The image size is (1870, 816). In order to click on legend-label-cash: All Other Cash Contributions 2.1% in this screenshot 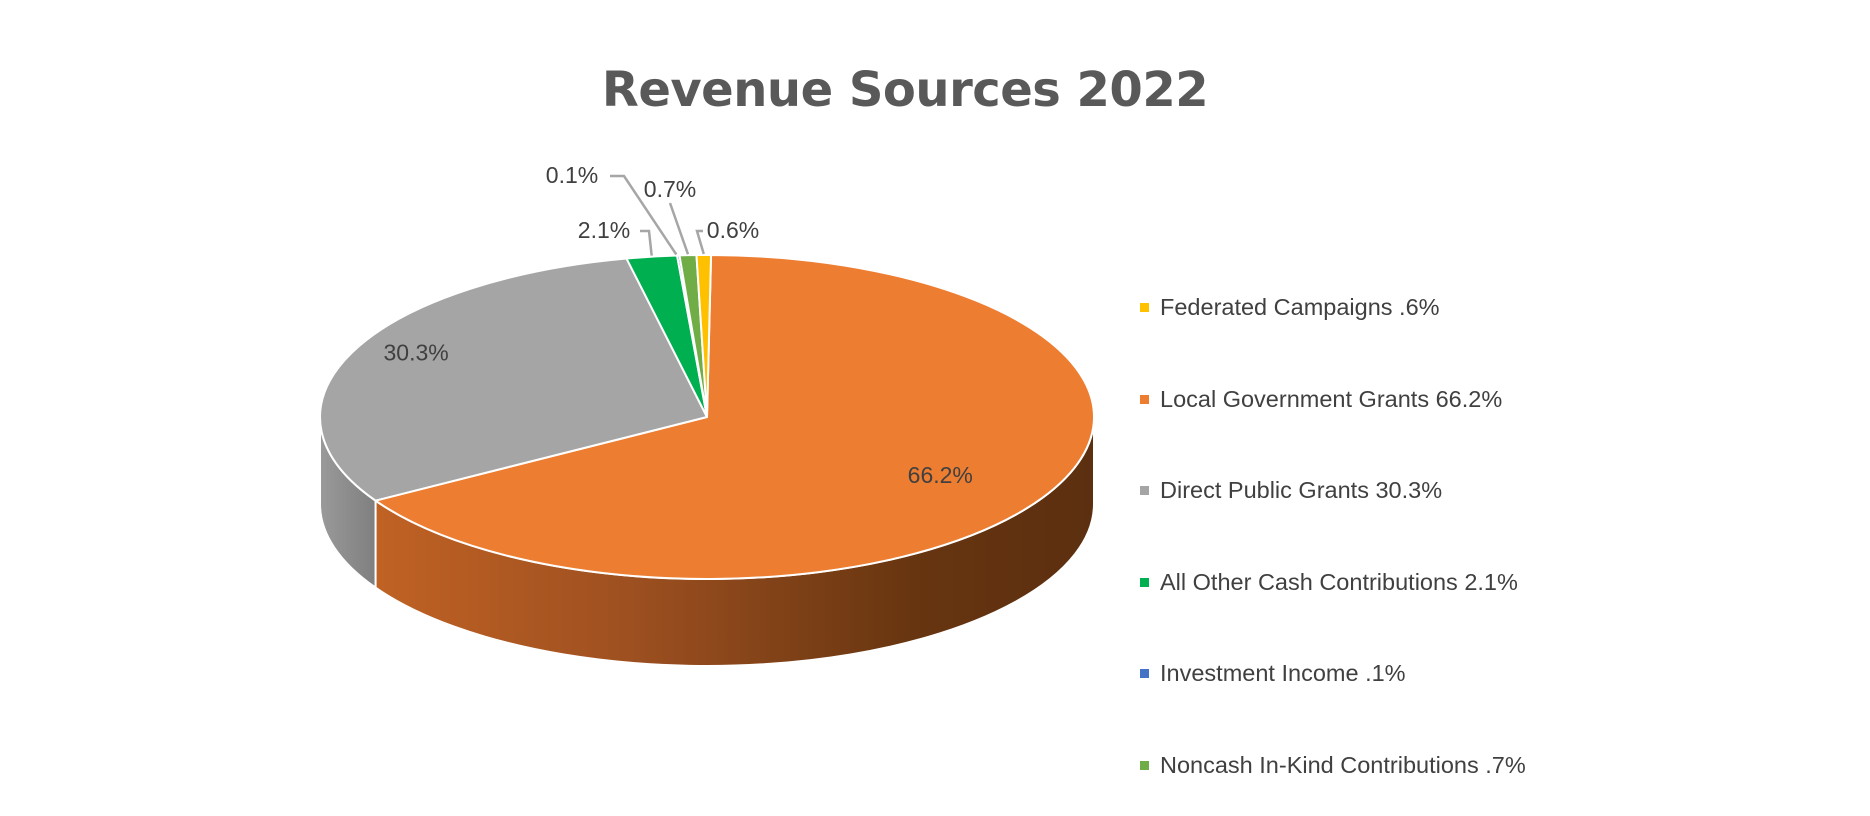, I will do `click(1339, 581)`.